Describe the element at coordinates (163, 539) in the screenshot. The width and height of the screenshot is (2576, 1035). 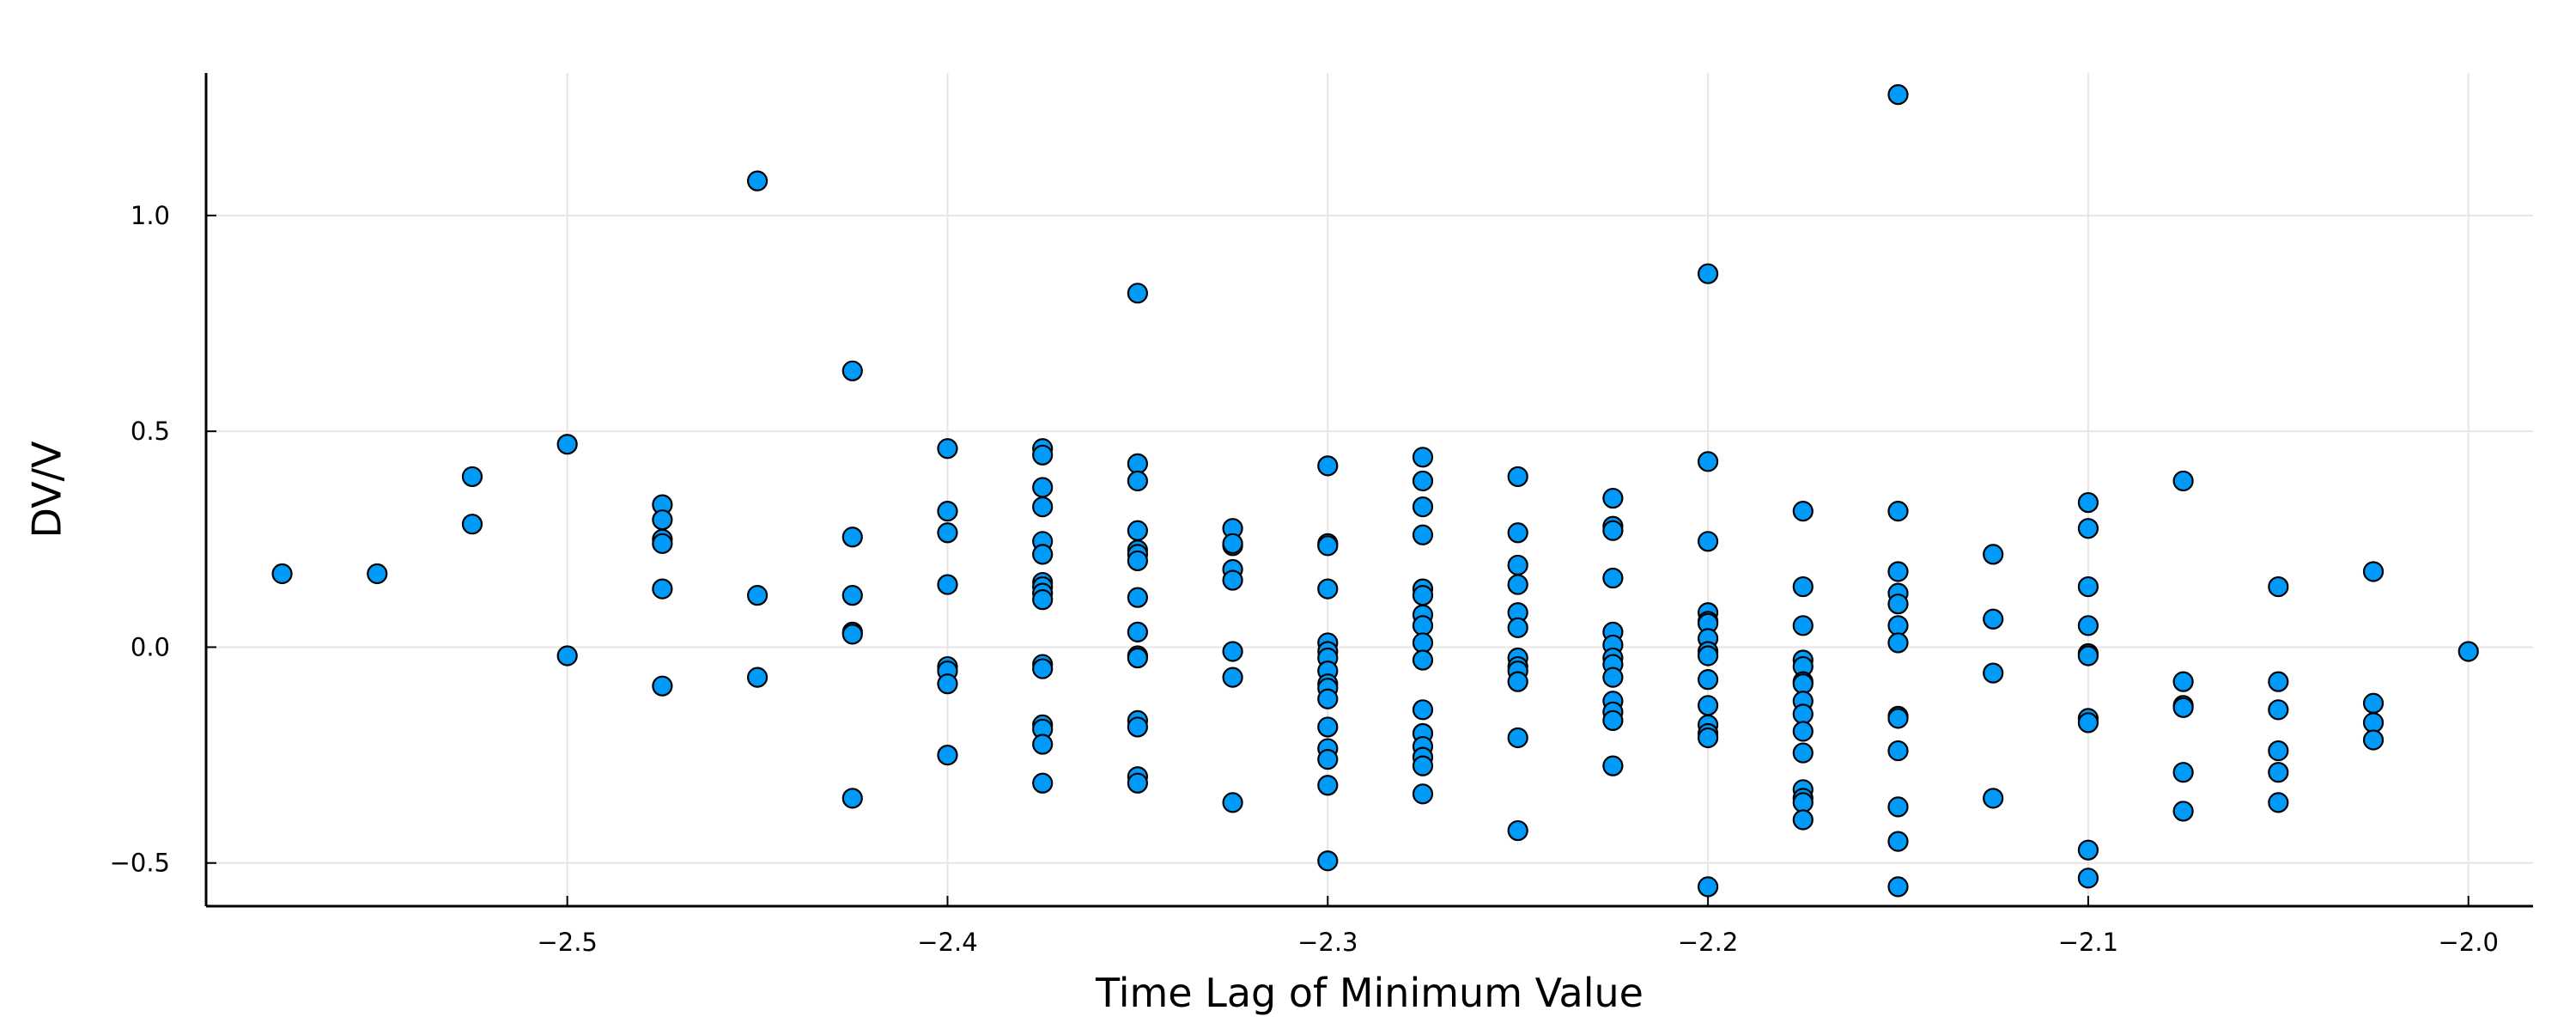
I see `y-ticks: −0.5 0.0 0.5 1.0` at that location.